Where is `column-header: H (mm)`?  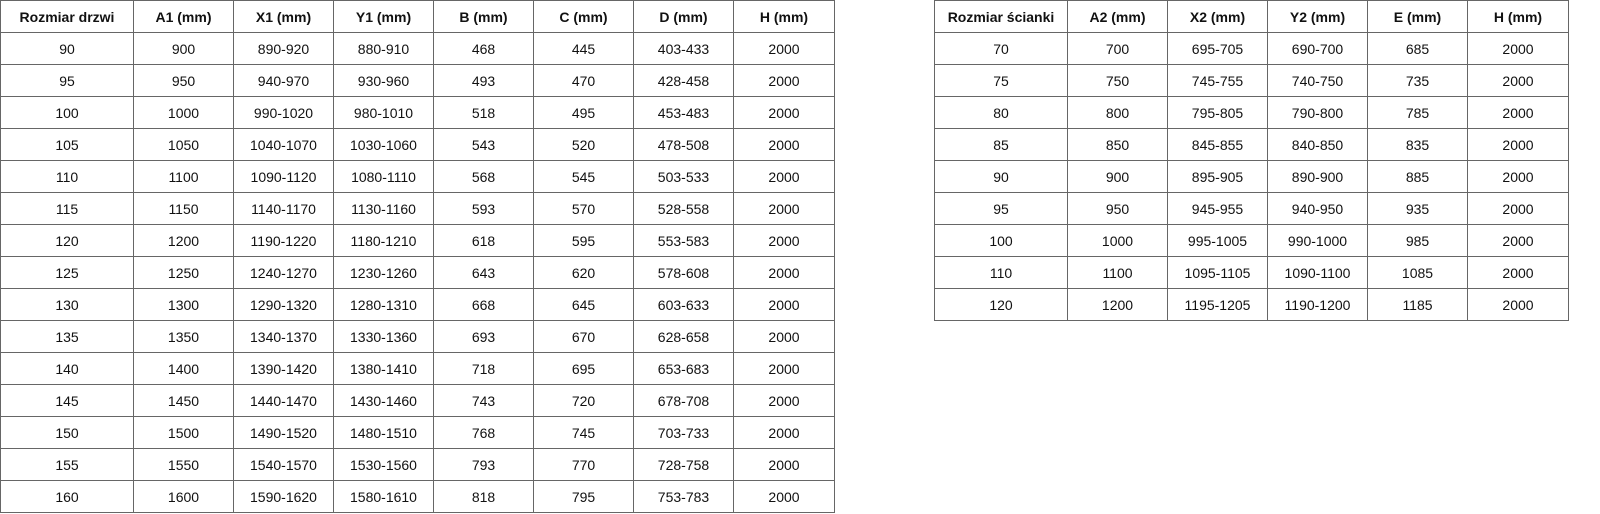
column-header: H (mm) is located at coordinates (784, 16).